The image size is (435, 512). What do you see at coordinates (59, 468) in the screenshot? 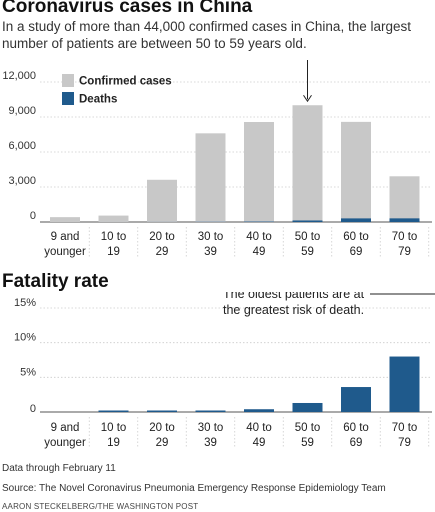
I see `data-note: Data through February 11` at bounding box center [59, 468].